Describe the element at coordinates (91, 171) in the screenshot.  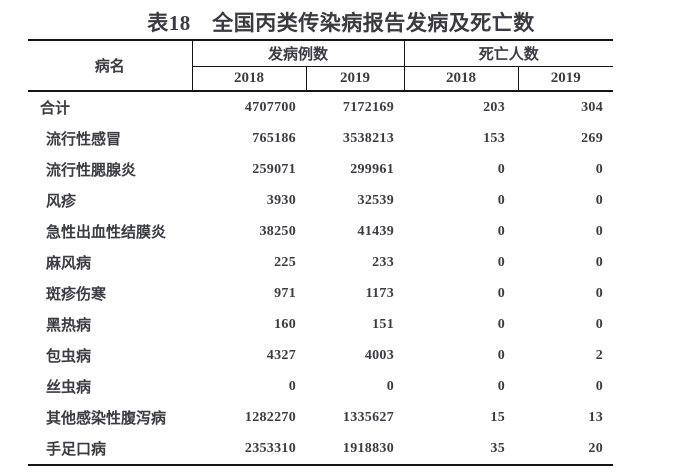
I see `disease-name-cell: 流行性腮腺炎` at that location.